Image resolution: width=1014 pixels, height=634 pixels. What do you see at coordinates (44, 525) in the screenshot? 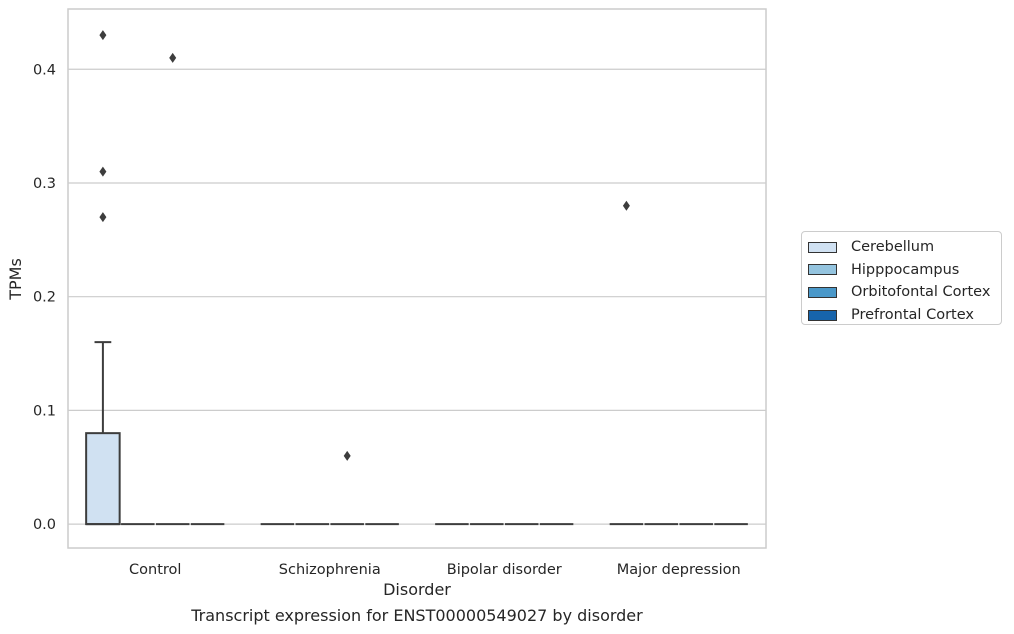
I see `y-tick-label: 0.0` at bounding box center [44, 525].